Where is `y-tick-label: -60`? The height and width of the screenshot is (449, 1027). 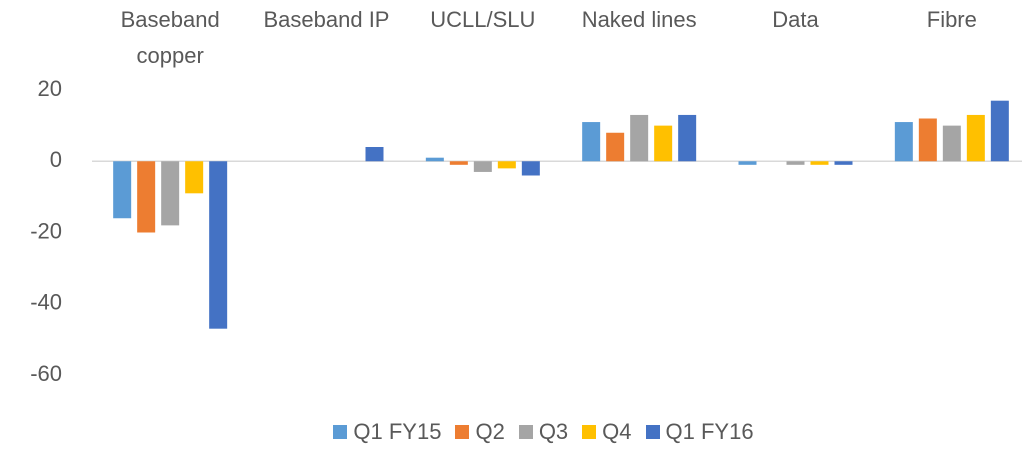 y-tick-label: -60 is located at coordinates (46, 373).